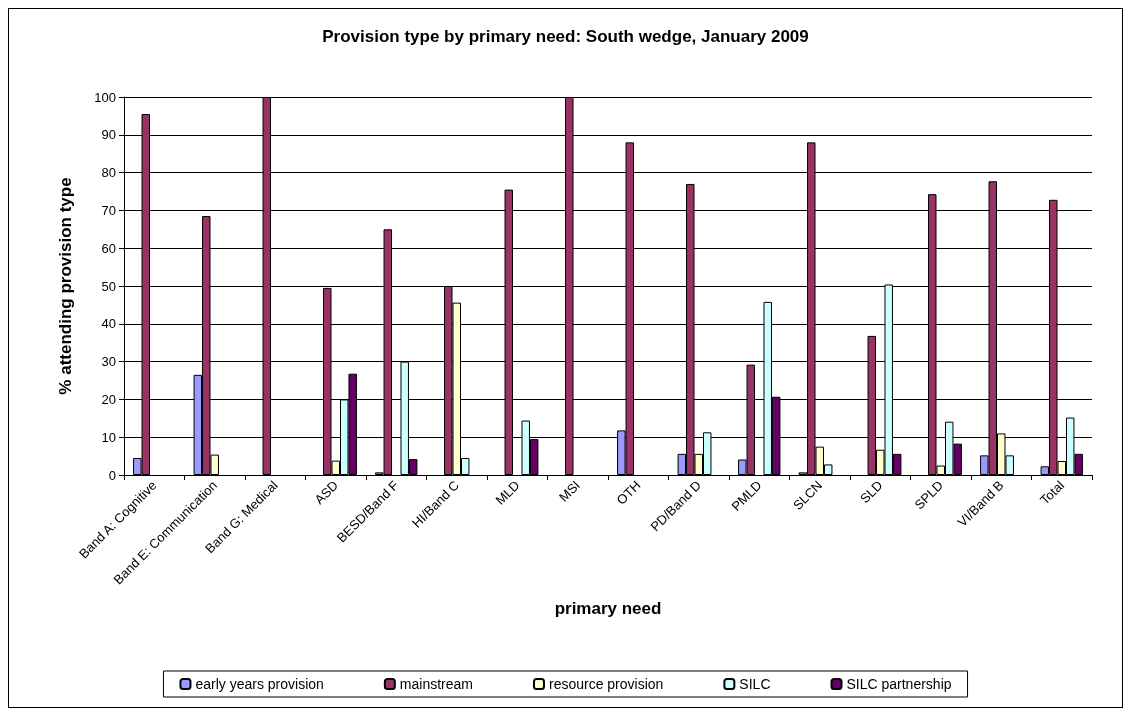  Describe the element at coordinates (108, 173) in the screenshot. I see `y-tick-label: 80` at that location.